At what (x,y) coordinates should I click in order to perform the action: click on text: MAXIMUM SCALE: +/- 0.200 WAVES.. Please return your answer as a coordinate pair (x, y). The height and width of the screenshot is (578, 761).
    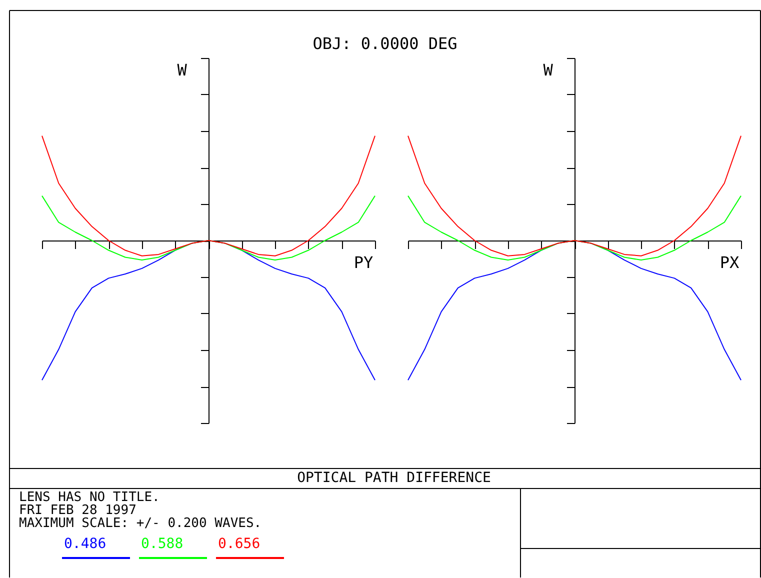
    Looking at the image, I should click on (140, 523).